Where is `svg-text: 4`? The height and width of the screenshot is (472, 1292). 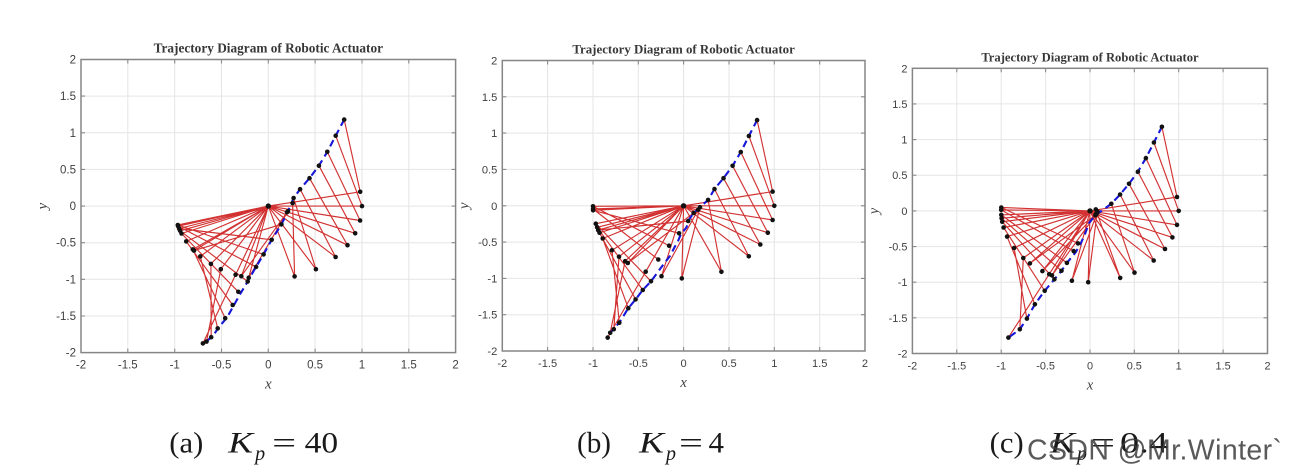 svg-text: 4 is located at coordinates (717, 442).